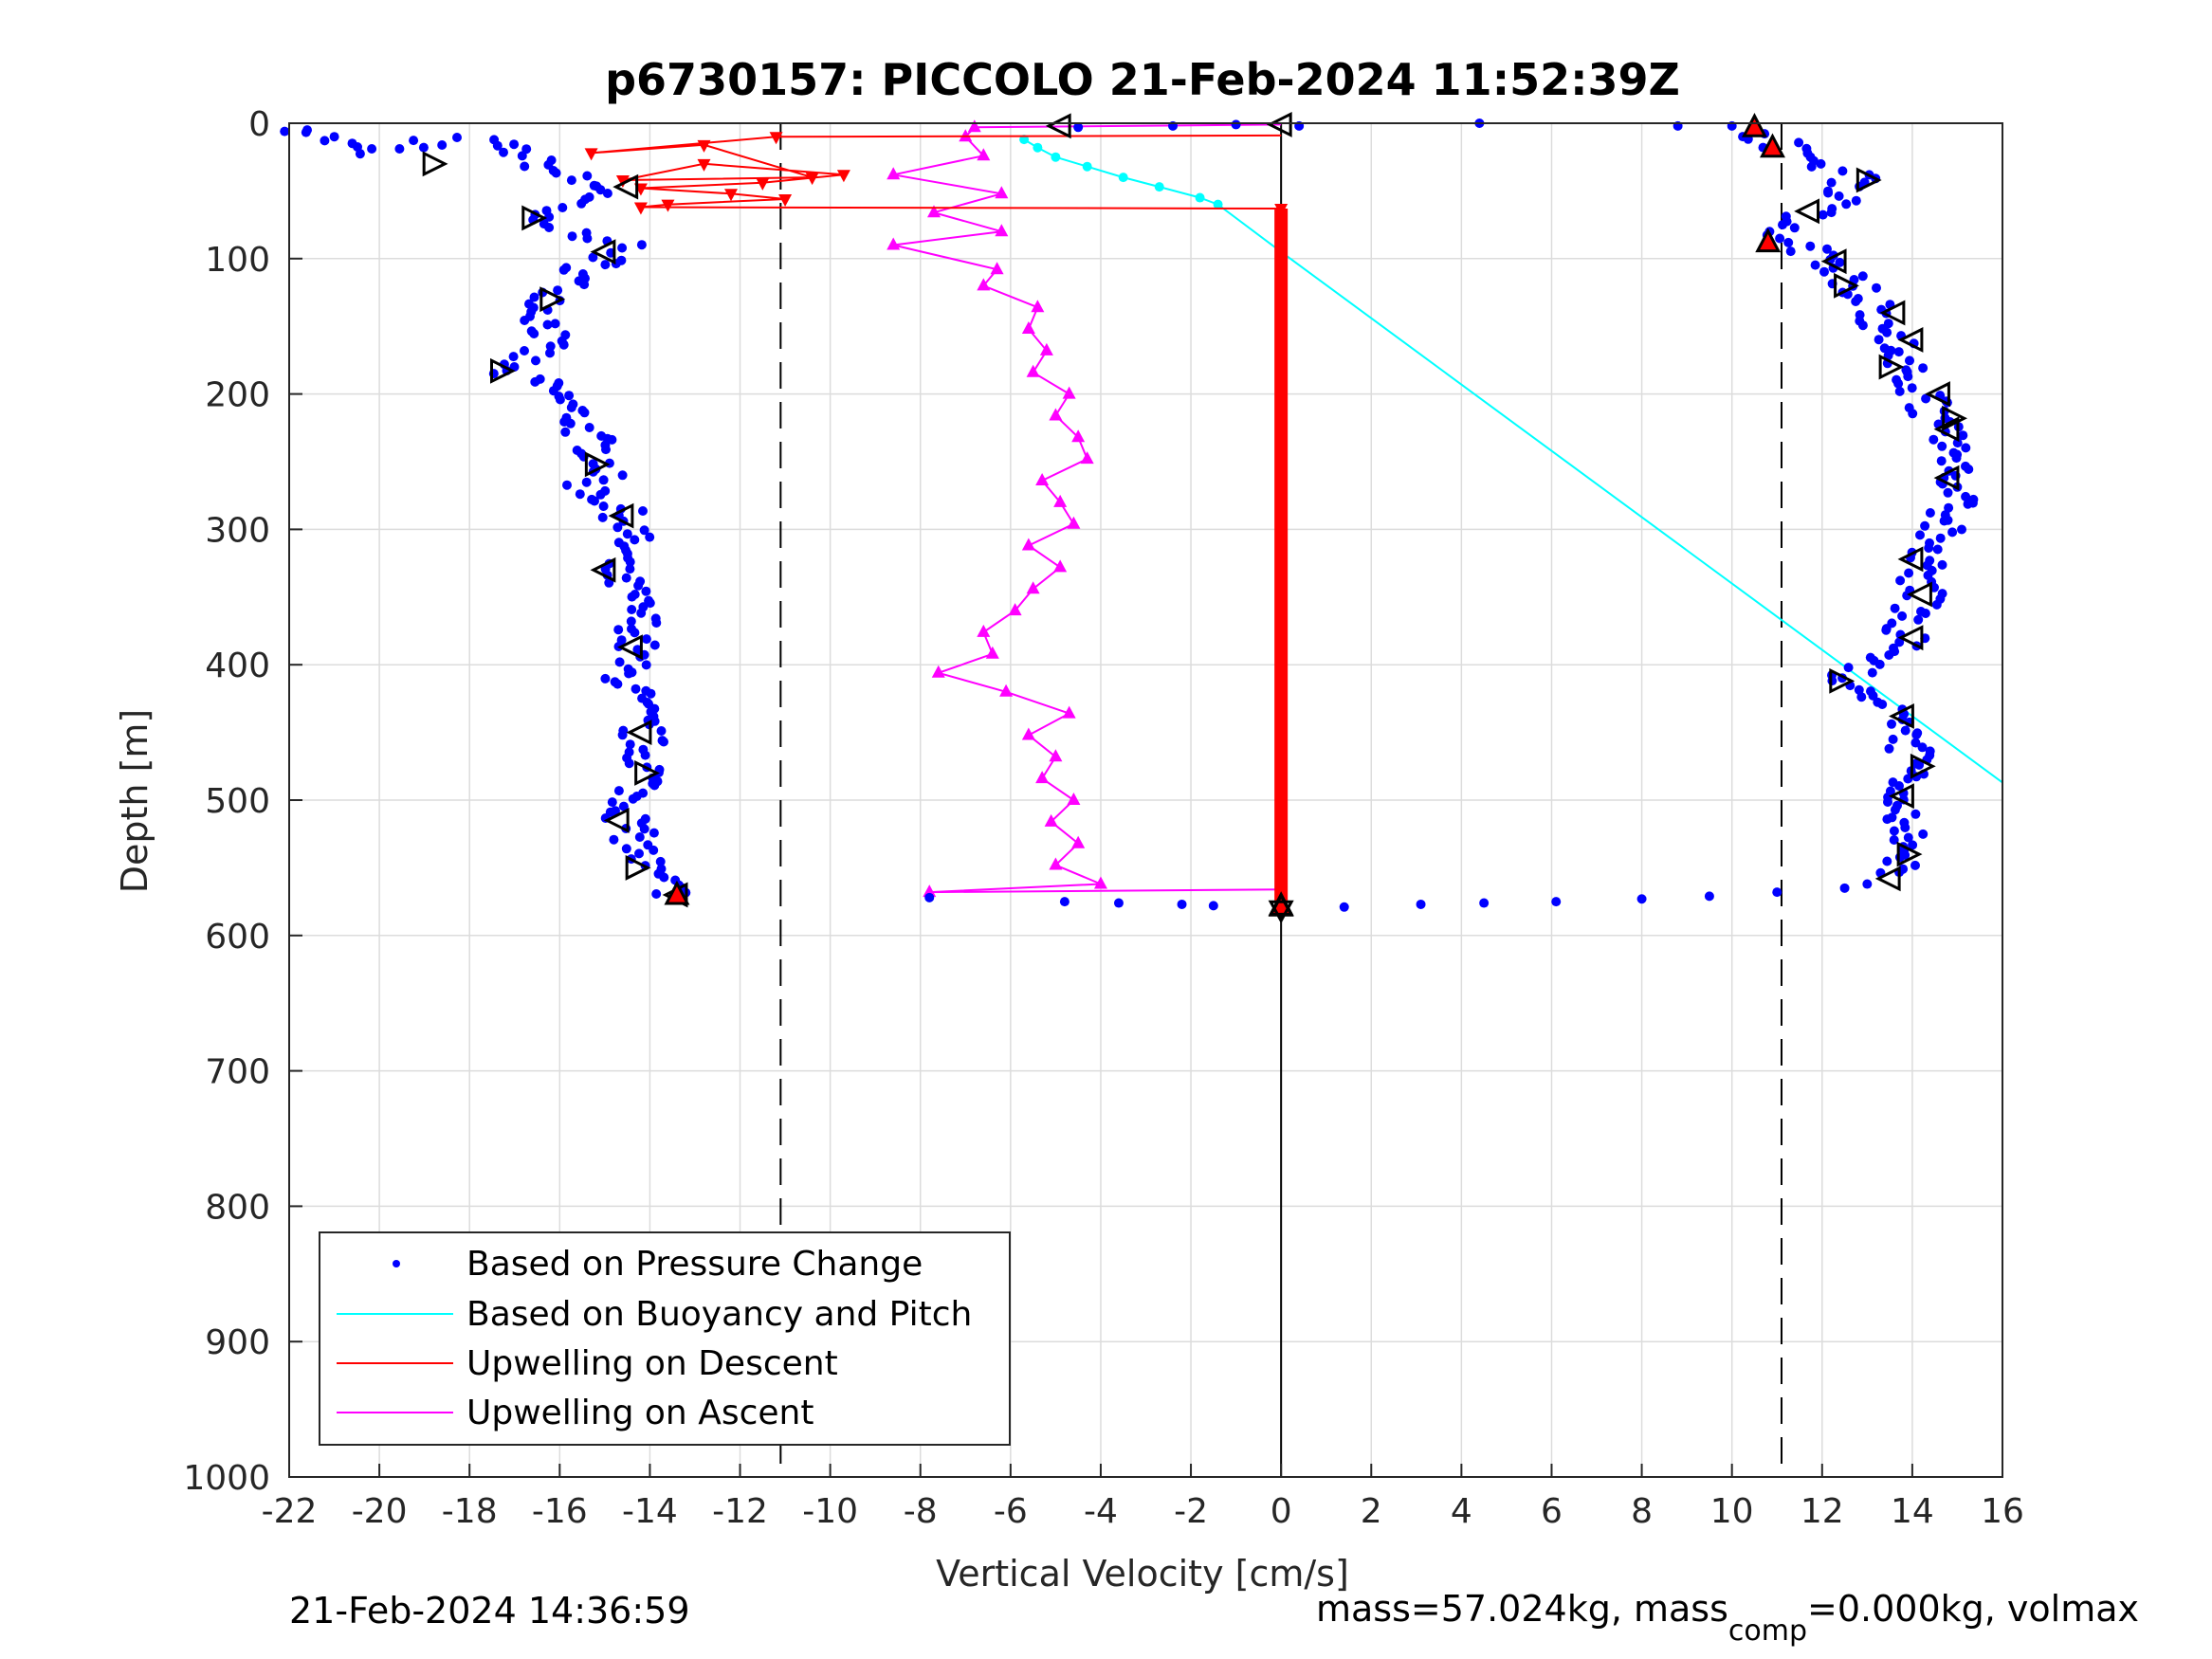  I want to click on tick-label-y: 300, so click(237, 530).